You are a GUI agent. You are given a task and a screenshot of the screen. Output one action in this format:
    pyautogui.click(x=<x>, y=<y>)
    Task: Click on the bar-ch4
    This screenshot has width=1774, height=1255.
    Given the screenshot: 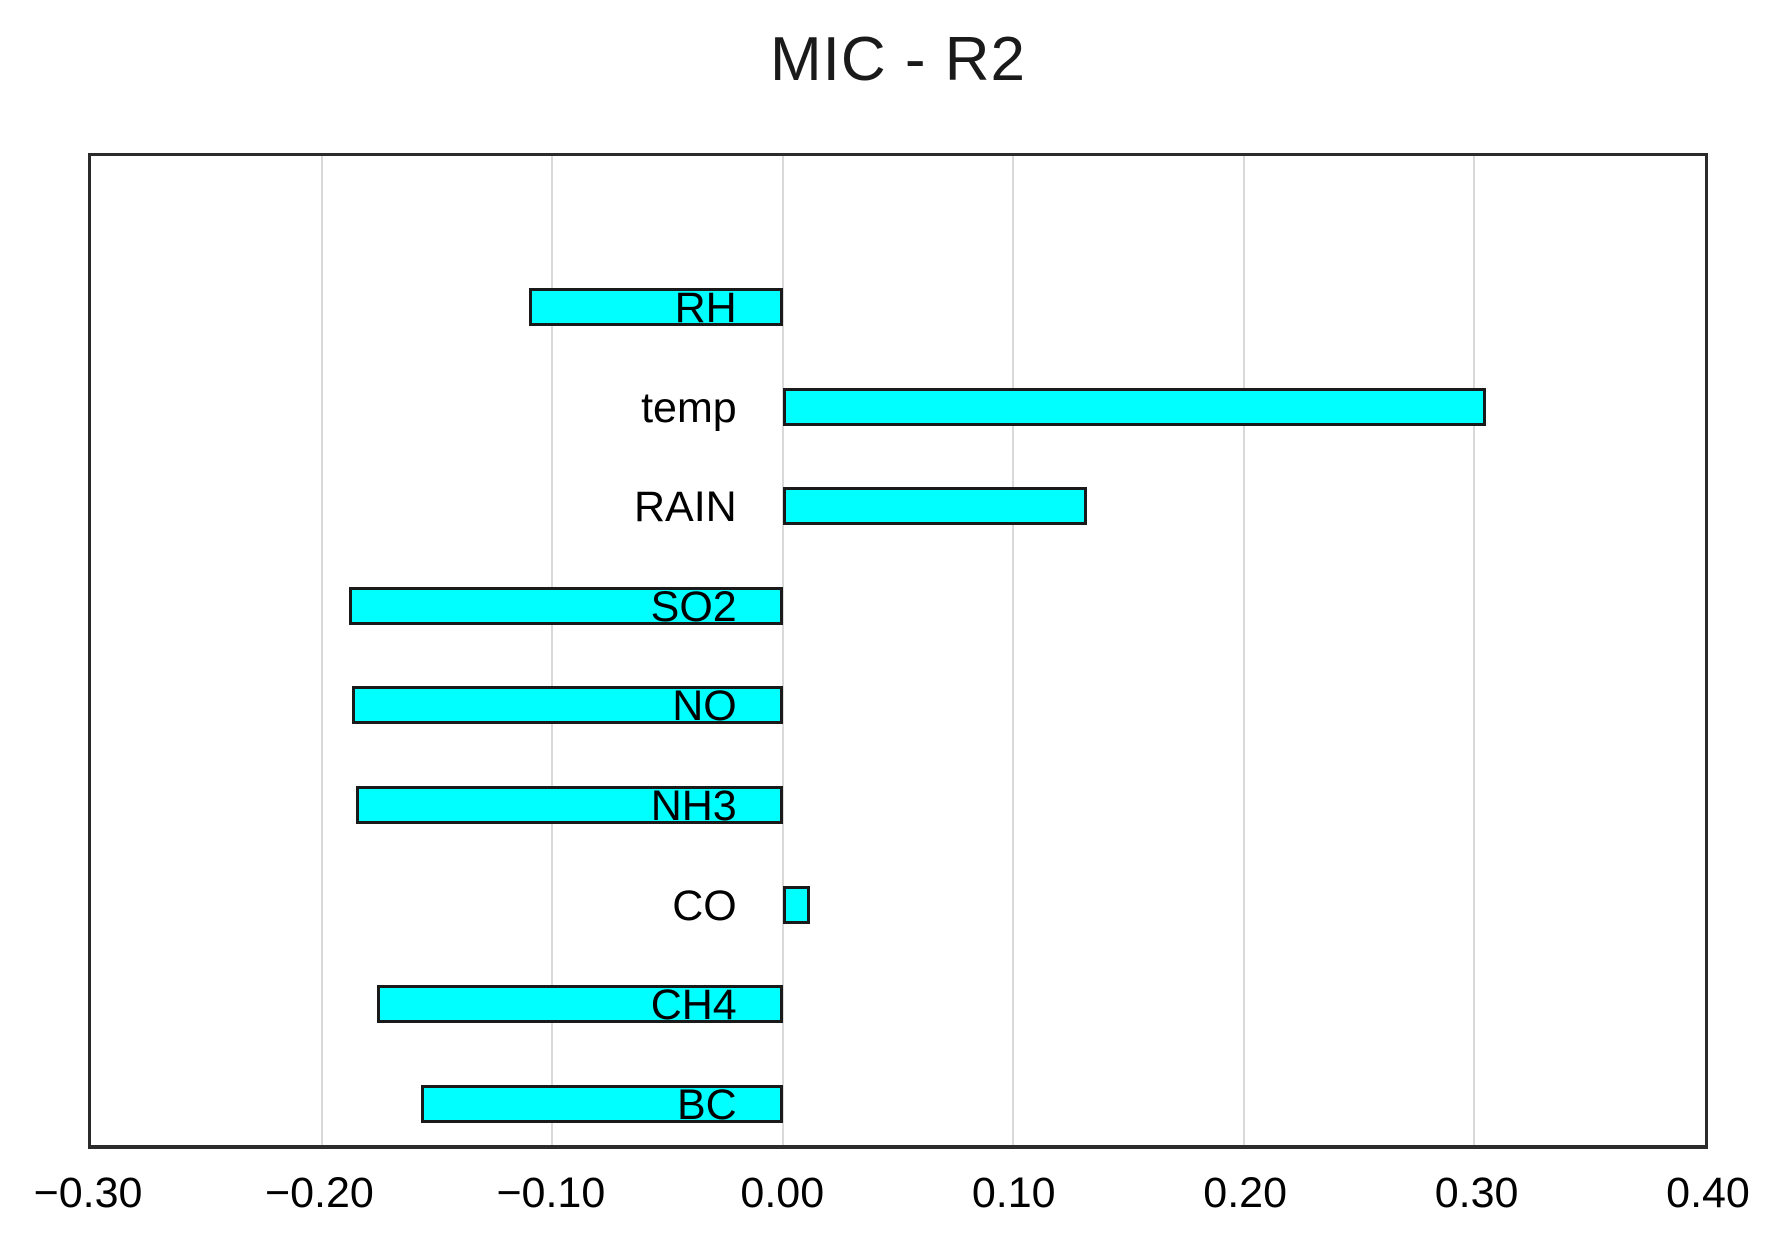 What is the action you would take?
    pyautogui.click(x=579, y=1004)
    